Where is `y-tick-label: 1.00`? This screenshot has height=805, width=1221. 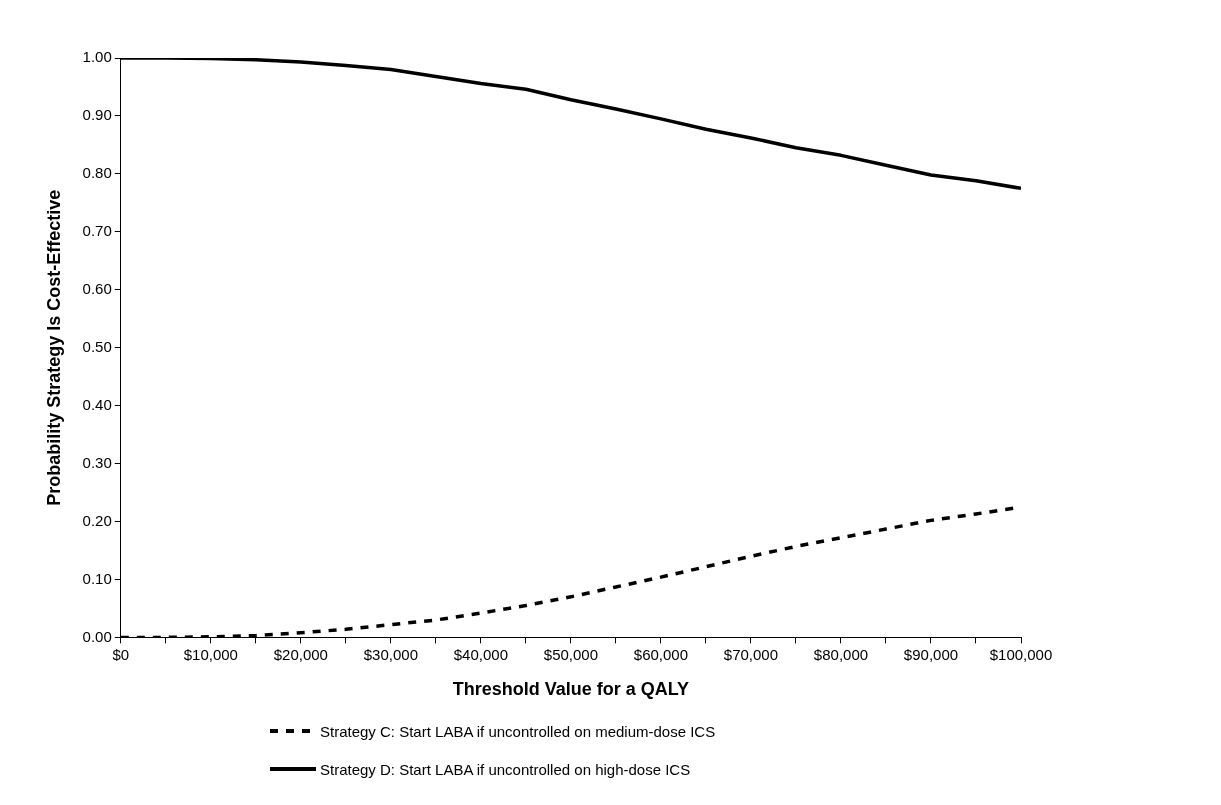
y-tick-label: 1.00 is located at coordinates (97, 57).